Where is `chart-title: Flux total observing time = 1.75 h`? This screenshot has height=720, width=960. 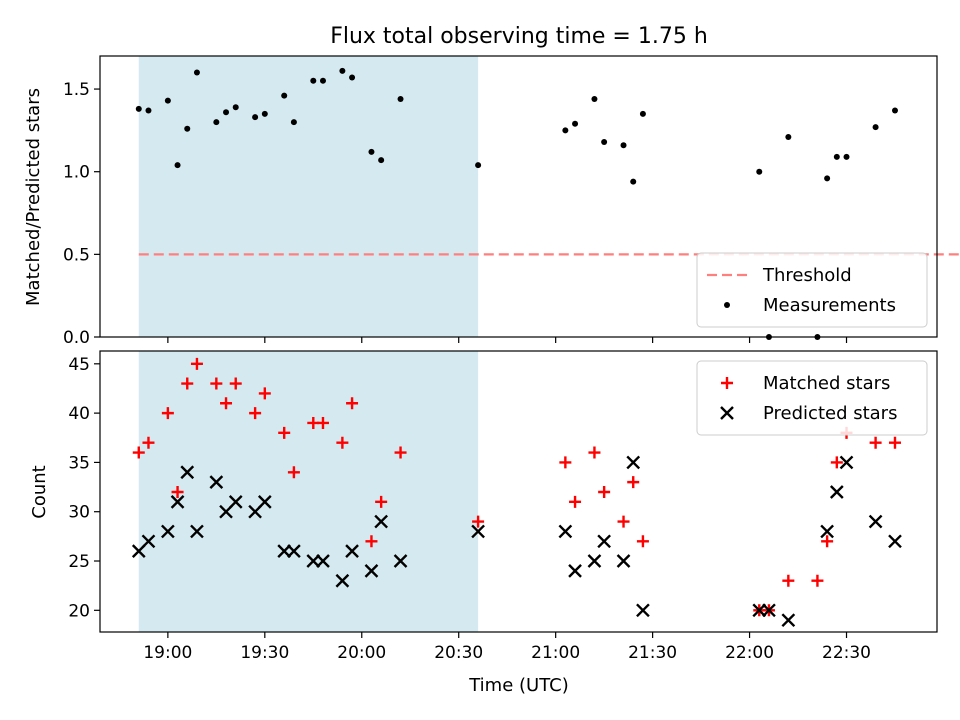
chart-title: Flux total observing time = 1.75 h is located at coordinates (519, 36).